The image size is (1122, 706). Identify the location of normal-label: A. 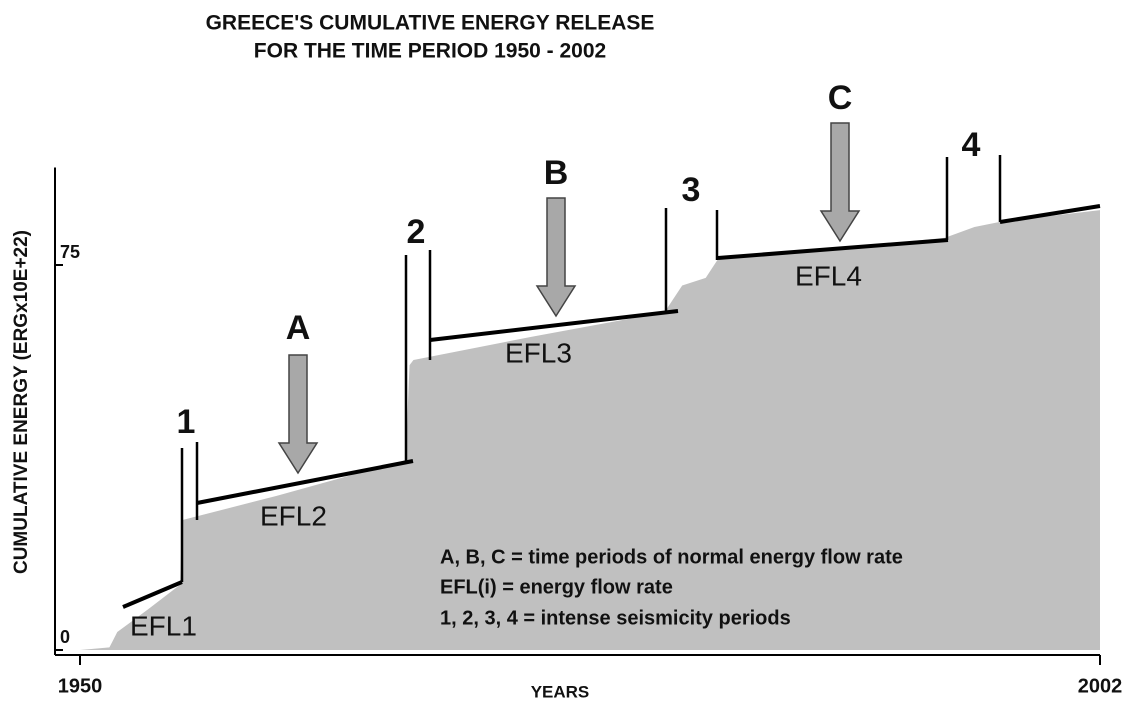
(298, 328).